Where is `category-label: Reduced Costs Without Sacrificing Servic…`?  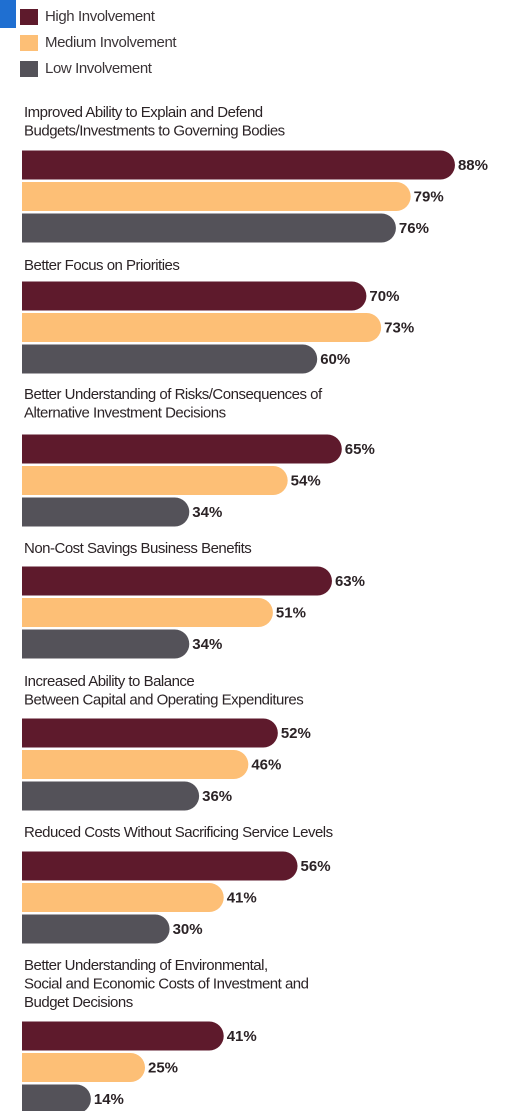 category-label: Reduced Costs Without Sacrificing Servic… is located at coordinates (178, 832).